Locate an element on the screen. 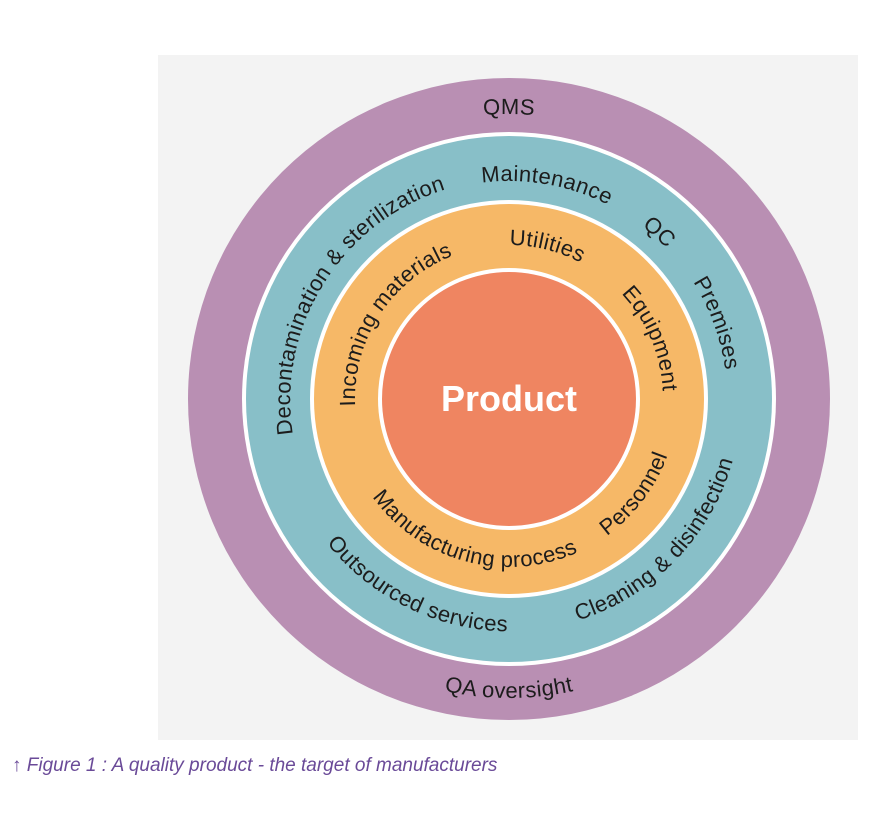 The width and height of the screenshot is (888, 821). ring-label: QMS is located at coordinates (509, 107).